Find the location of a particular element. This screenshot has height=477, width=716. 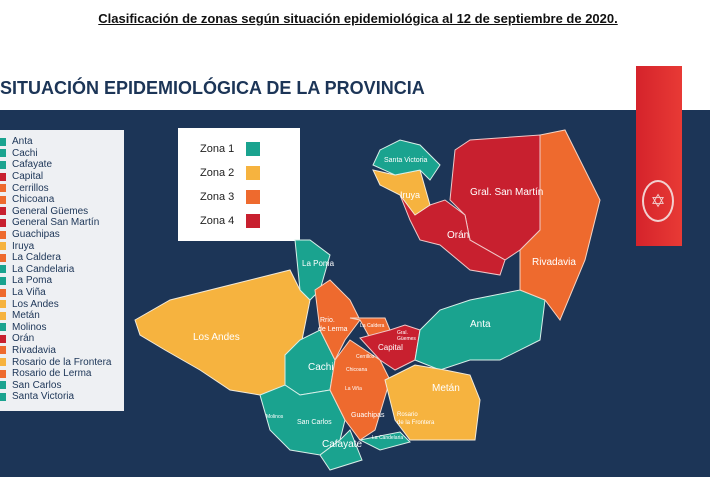

zone-label: Zona 1 is located at coordinates (217, 149).